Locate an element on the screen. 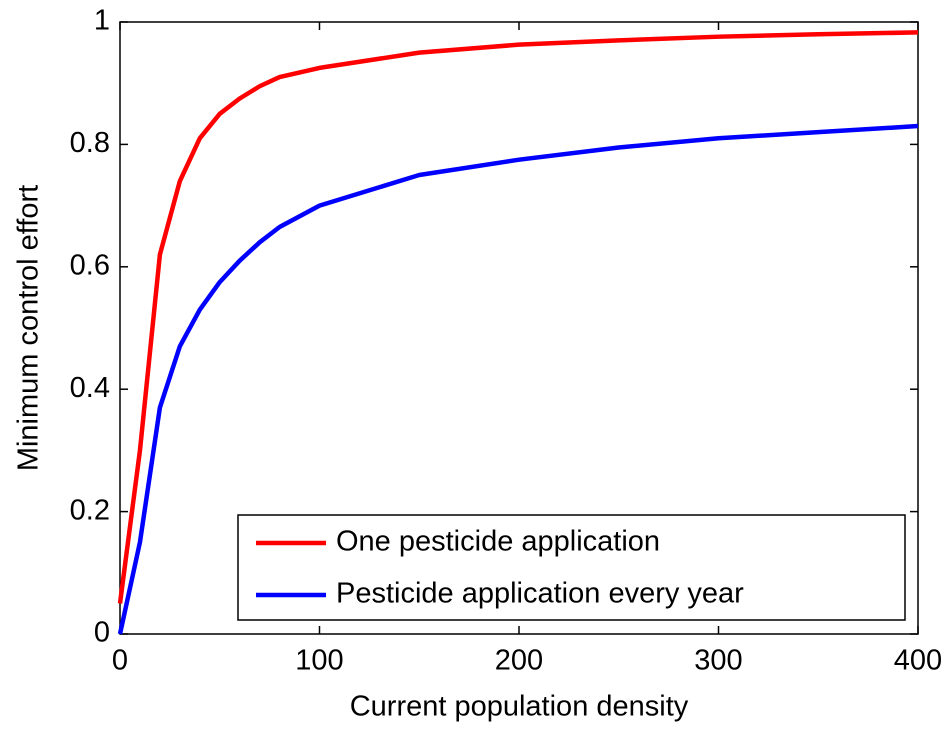 The image size is (951, 730). x-tick-label: 100 is located at coordinates (319, 661).